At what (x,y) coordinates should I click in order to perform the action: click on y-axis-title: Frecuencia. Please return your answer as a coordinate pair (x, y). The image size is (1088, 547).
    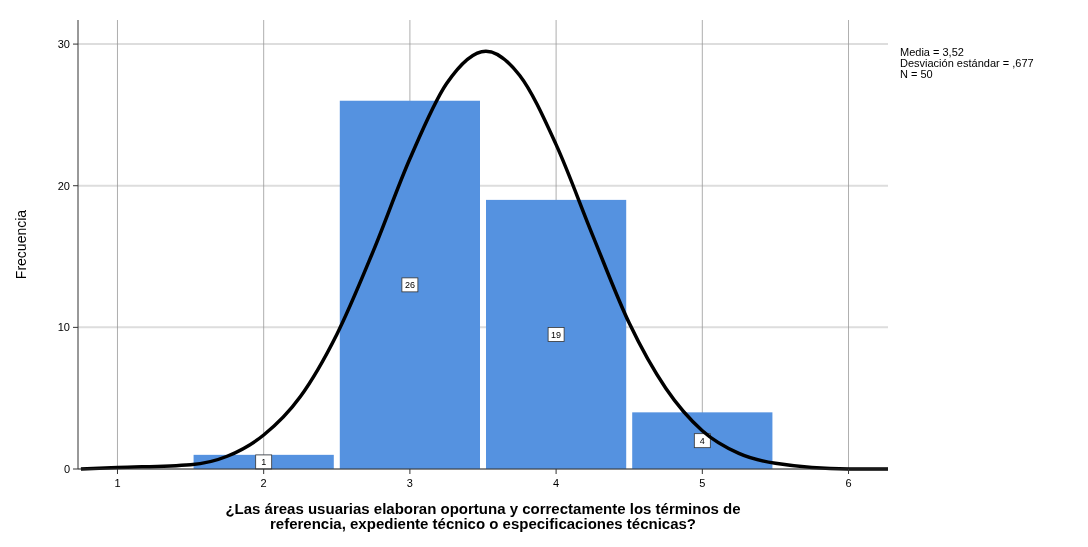
    Looking at the image, I should click on (21, 244).